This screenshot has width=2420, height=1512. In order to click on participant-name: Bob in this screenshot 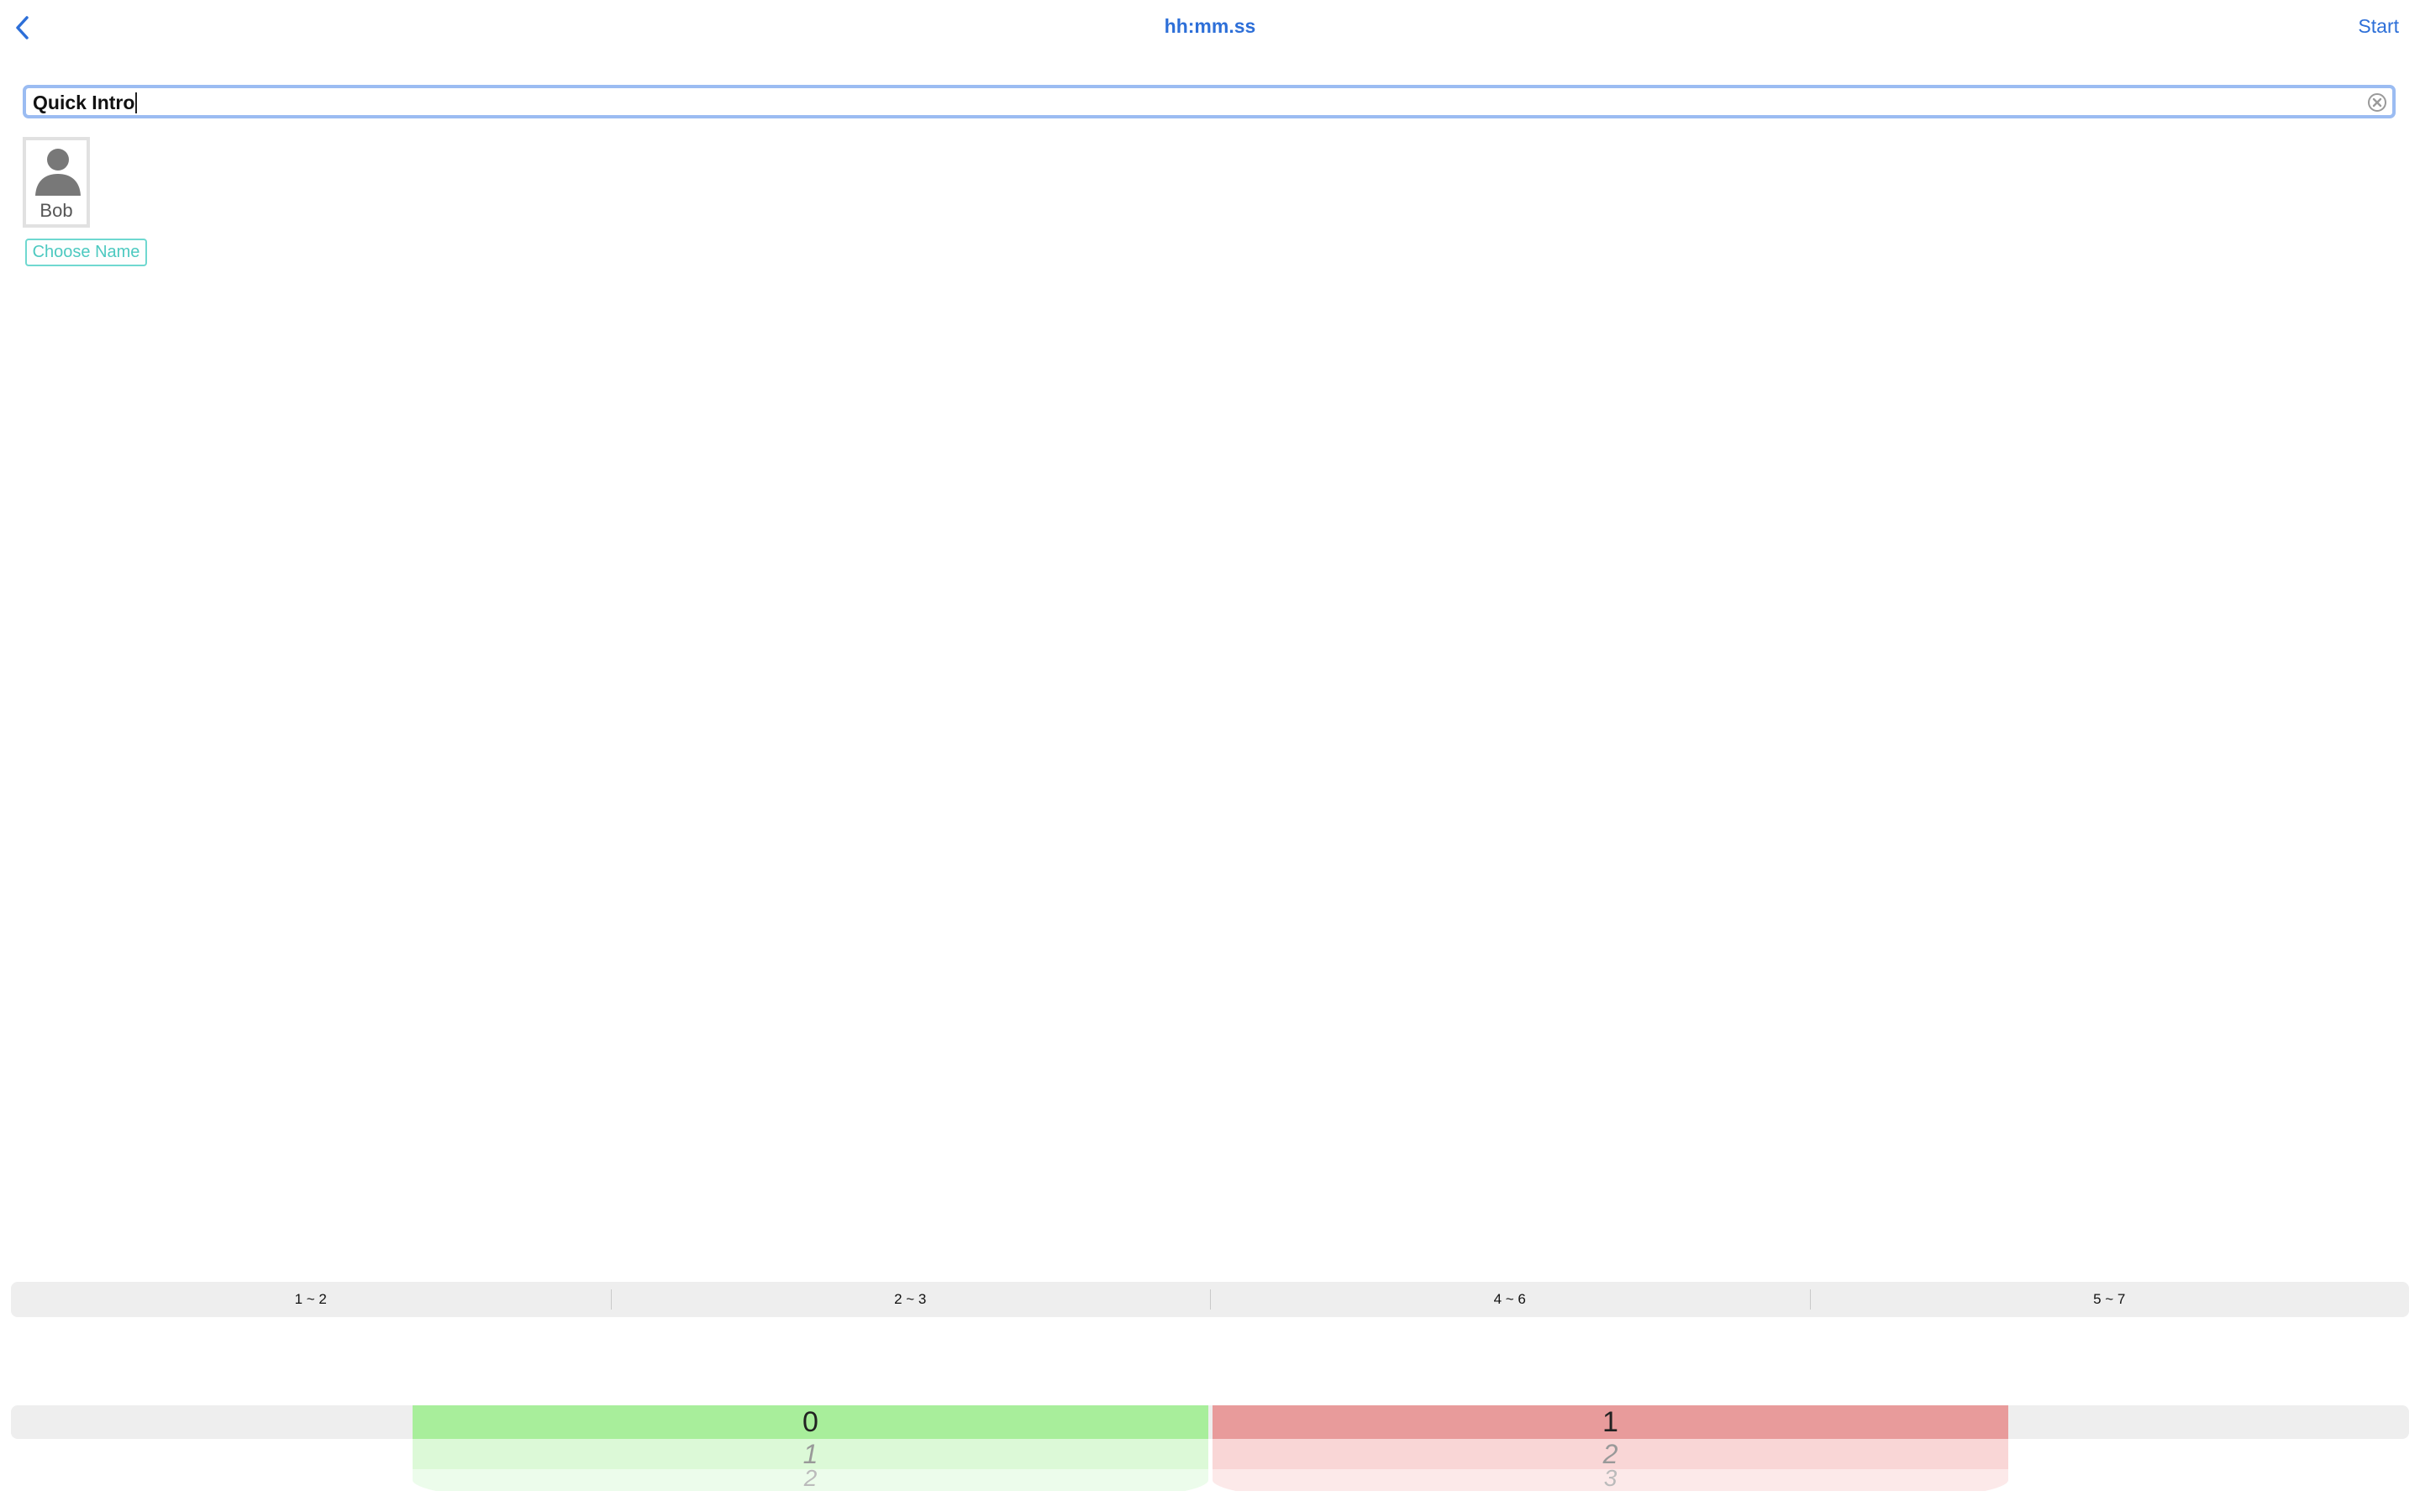, I will do `click(56, 210)`.